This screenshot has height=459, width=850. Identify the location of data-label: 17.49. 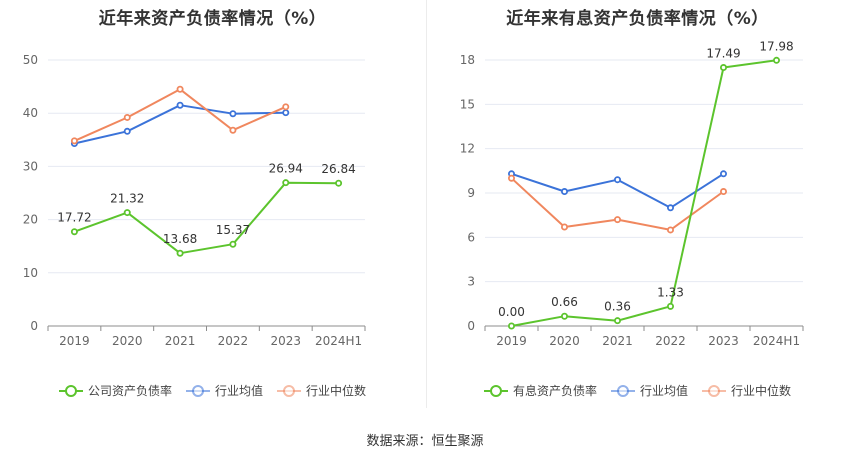
(723, 54).